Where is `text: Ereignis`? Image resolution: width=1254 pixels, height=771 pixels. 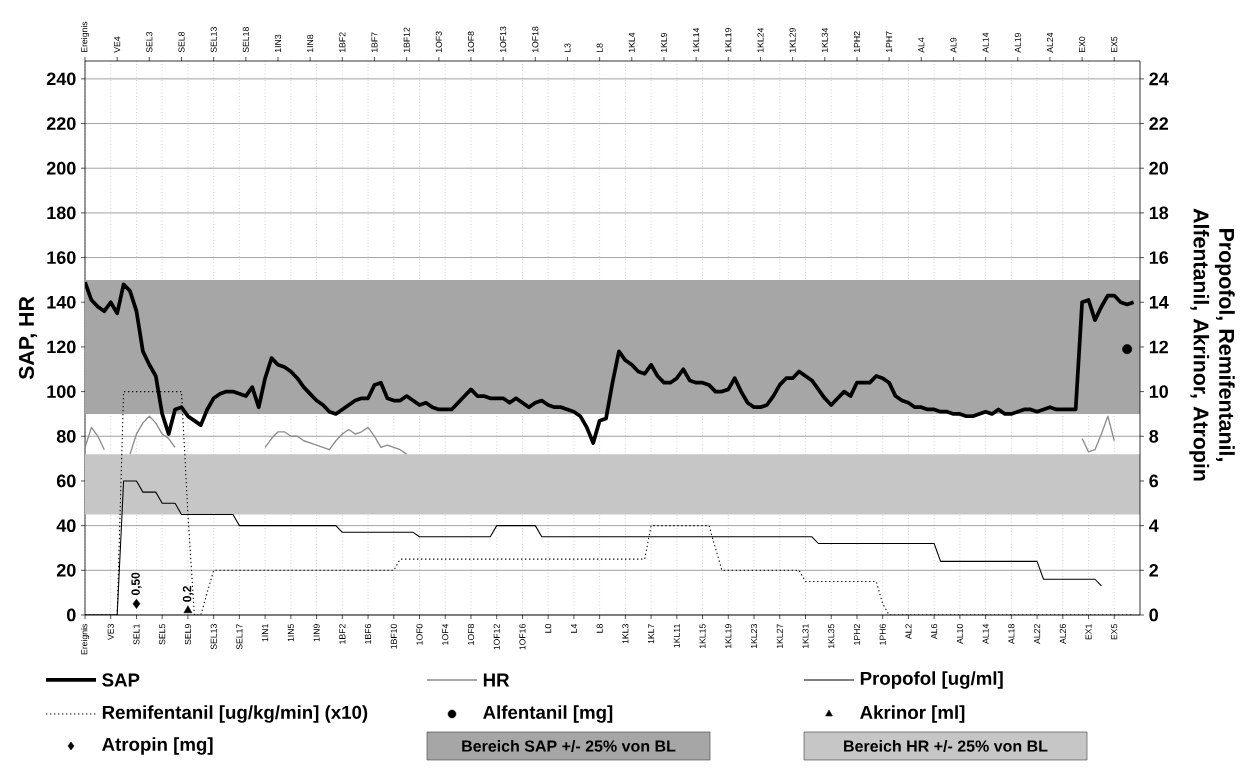
text: Ereignis is located at coordinates (85, 37).